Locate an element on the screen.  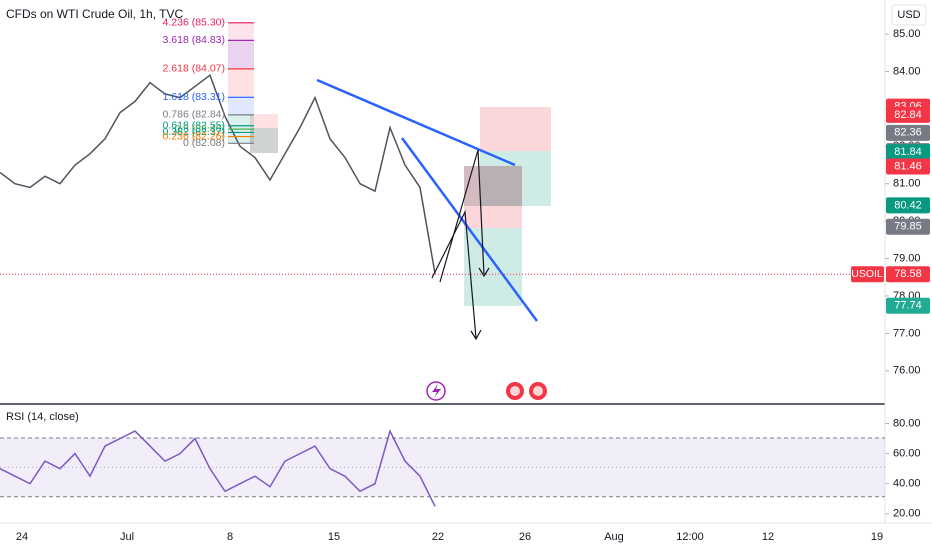
x-tick-label: Aug is located at coordinates (614, 537).